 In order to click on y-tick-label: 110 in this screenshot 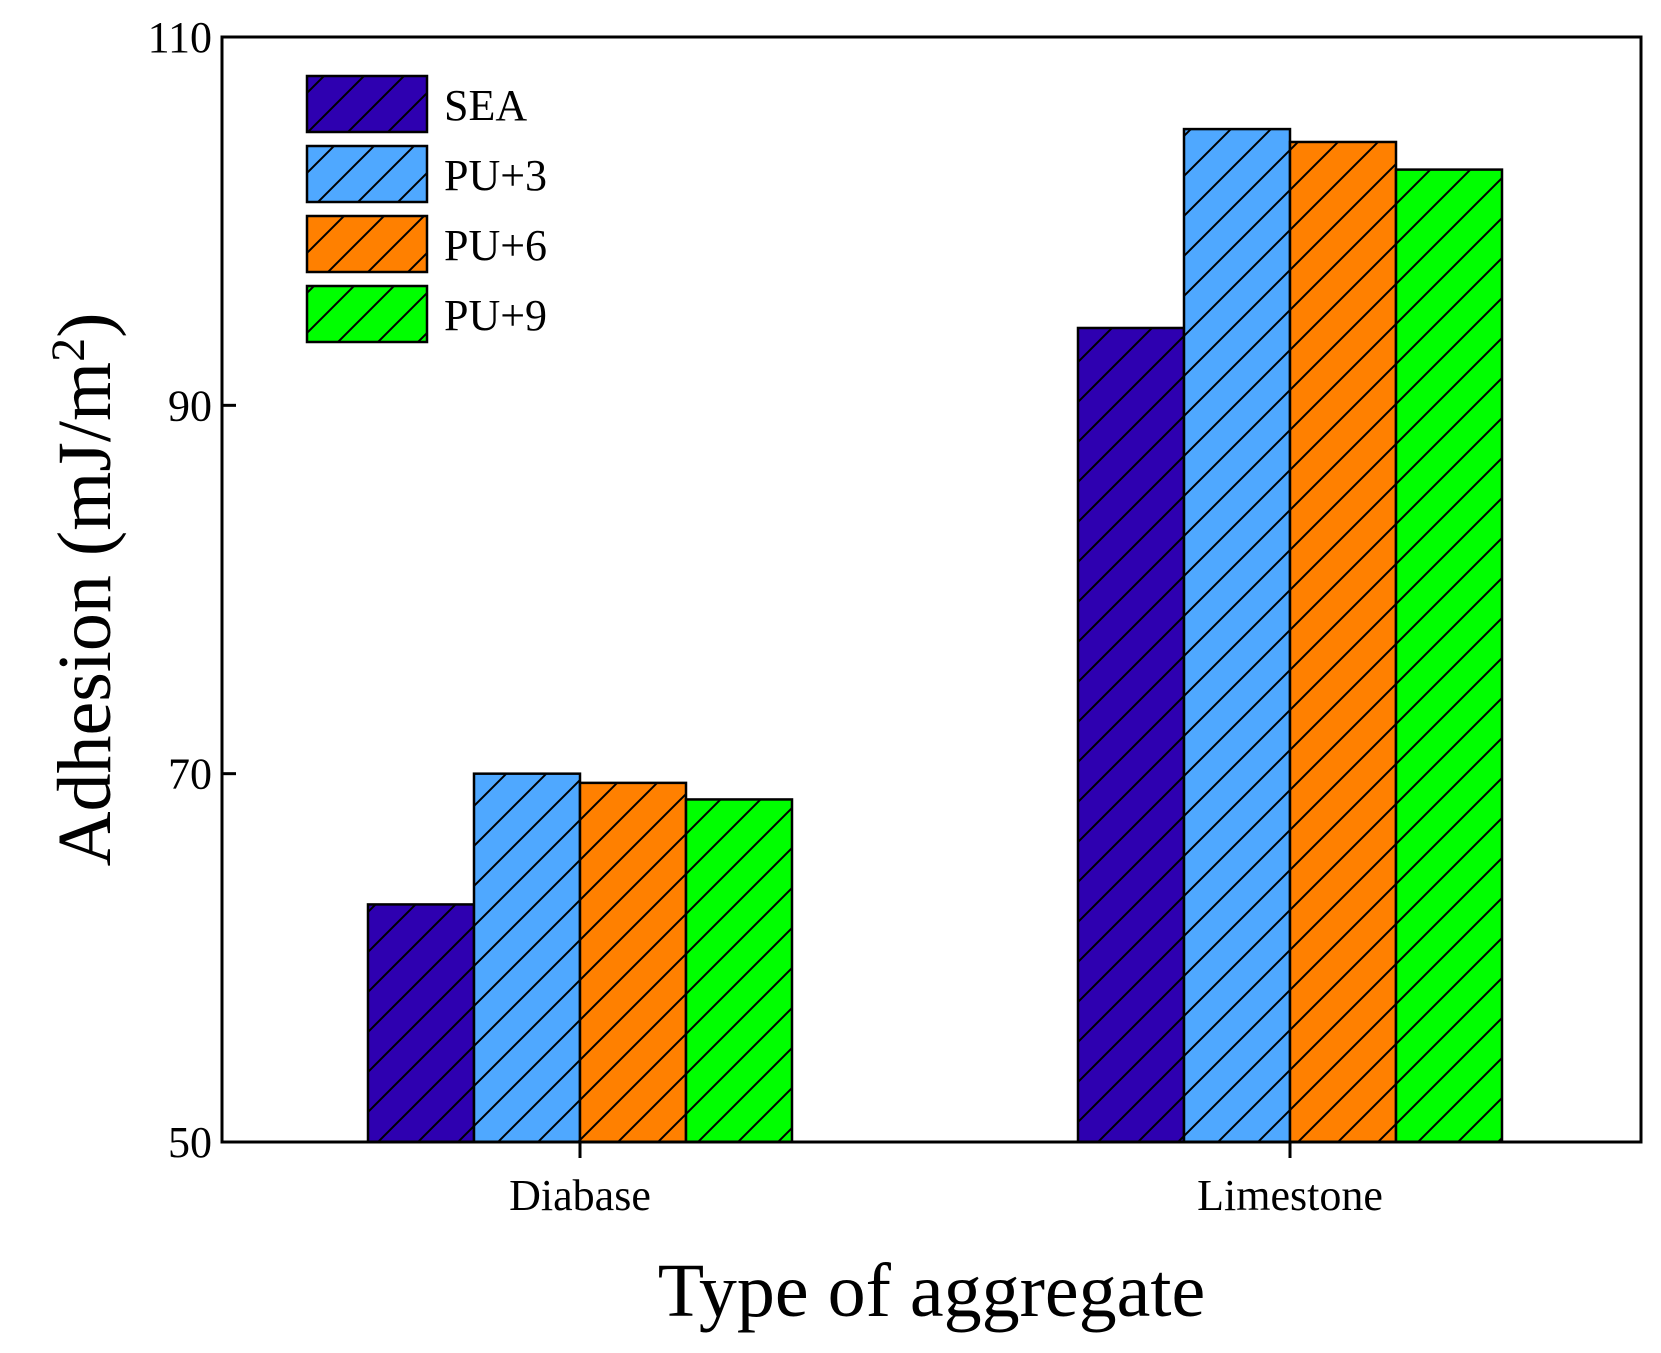, I will do `click(180, 37)`.